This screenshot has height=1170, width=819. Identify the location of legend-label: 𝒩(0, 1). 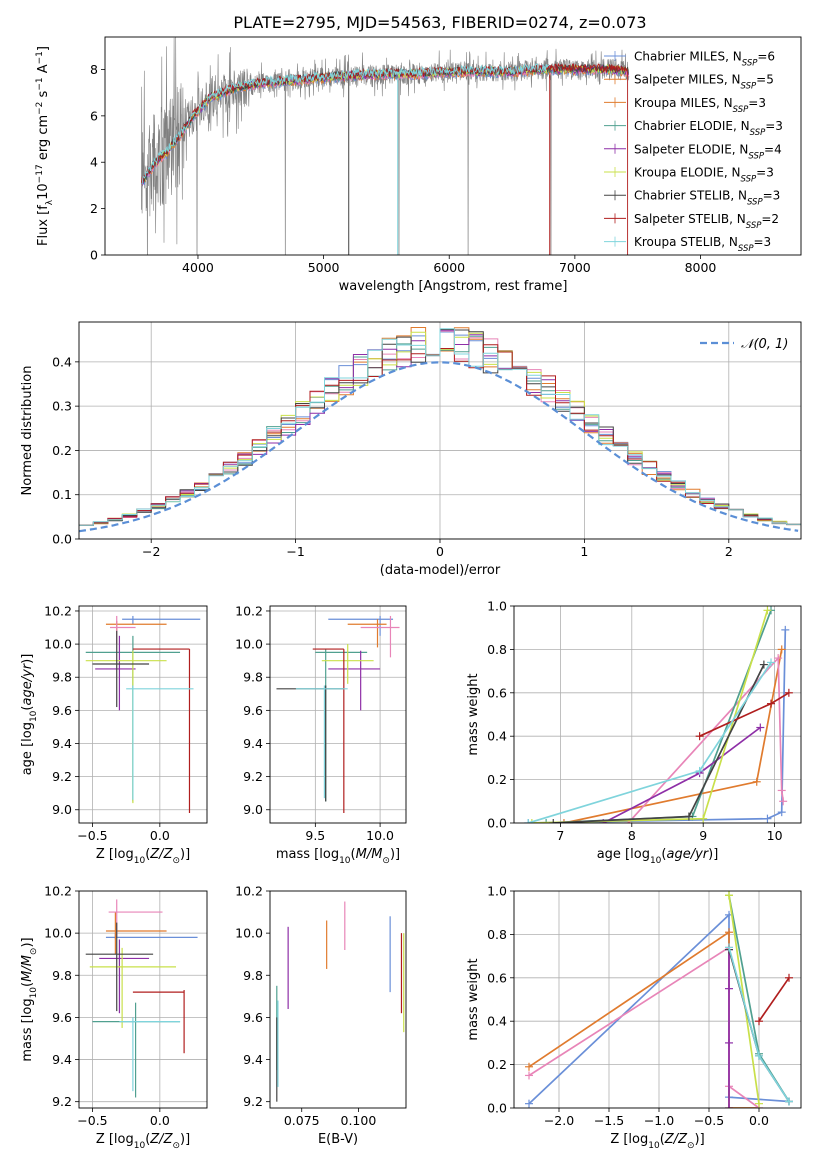
(764, 344).